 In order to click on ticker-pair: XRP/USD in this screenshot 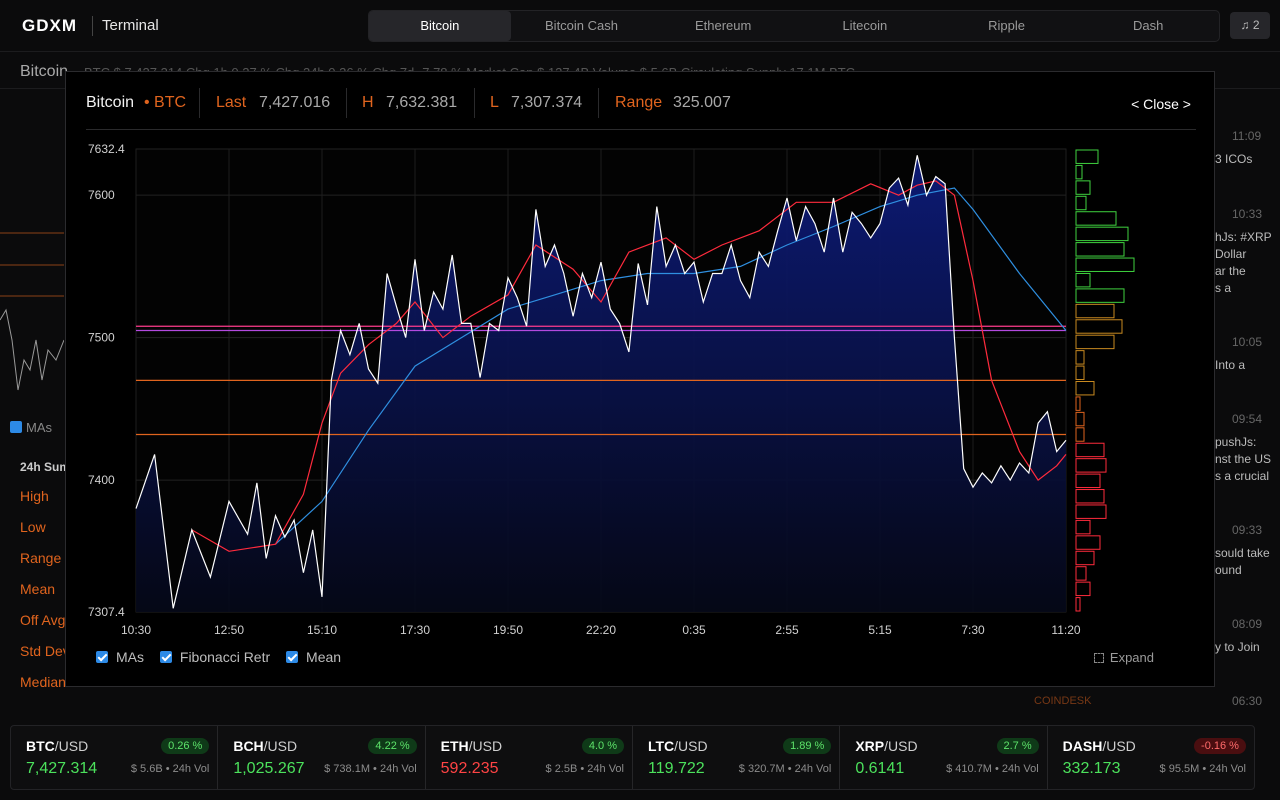, I will do `click(886, 746)`.